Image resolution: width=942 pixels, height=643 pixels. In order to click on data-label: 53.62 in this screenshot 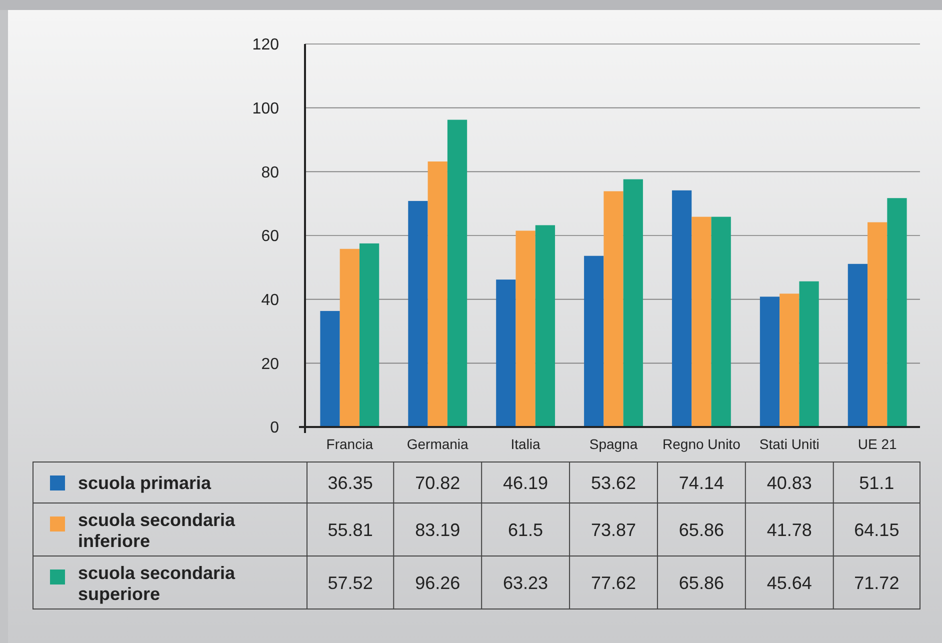, I will do `click(613, 482)`.